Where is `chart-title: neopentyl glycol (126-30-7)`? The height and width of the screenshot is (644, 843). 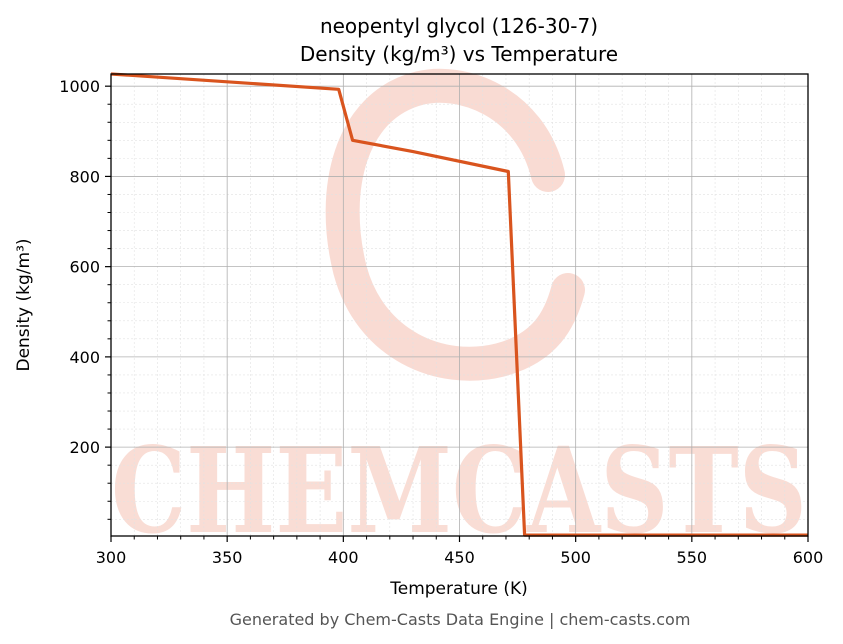
chart-title: neopentyl glycol (126-30-7) is located at coordinates (459, 26).